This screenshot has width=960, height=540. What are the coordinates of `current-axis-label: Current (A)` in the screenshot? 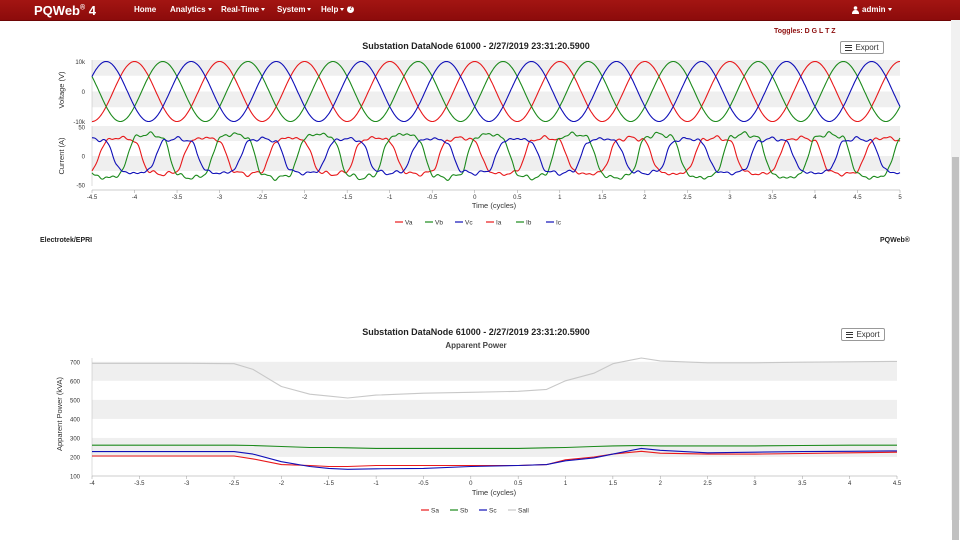 It's located at (61, 156).